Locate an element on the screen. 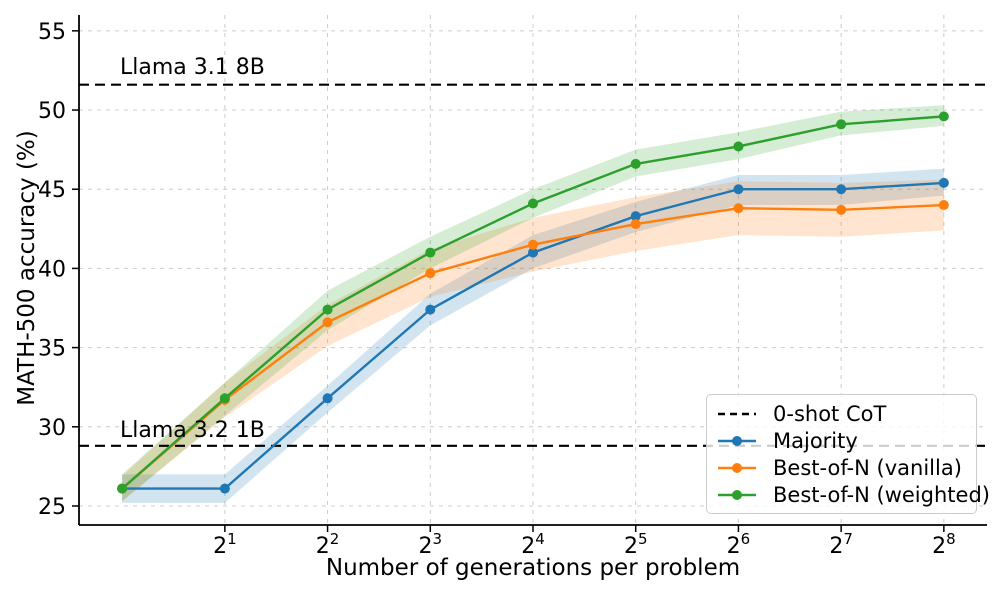  y-tick-label: 55 is located at coordinates (52, 32).